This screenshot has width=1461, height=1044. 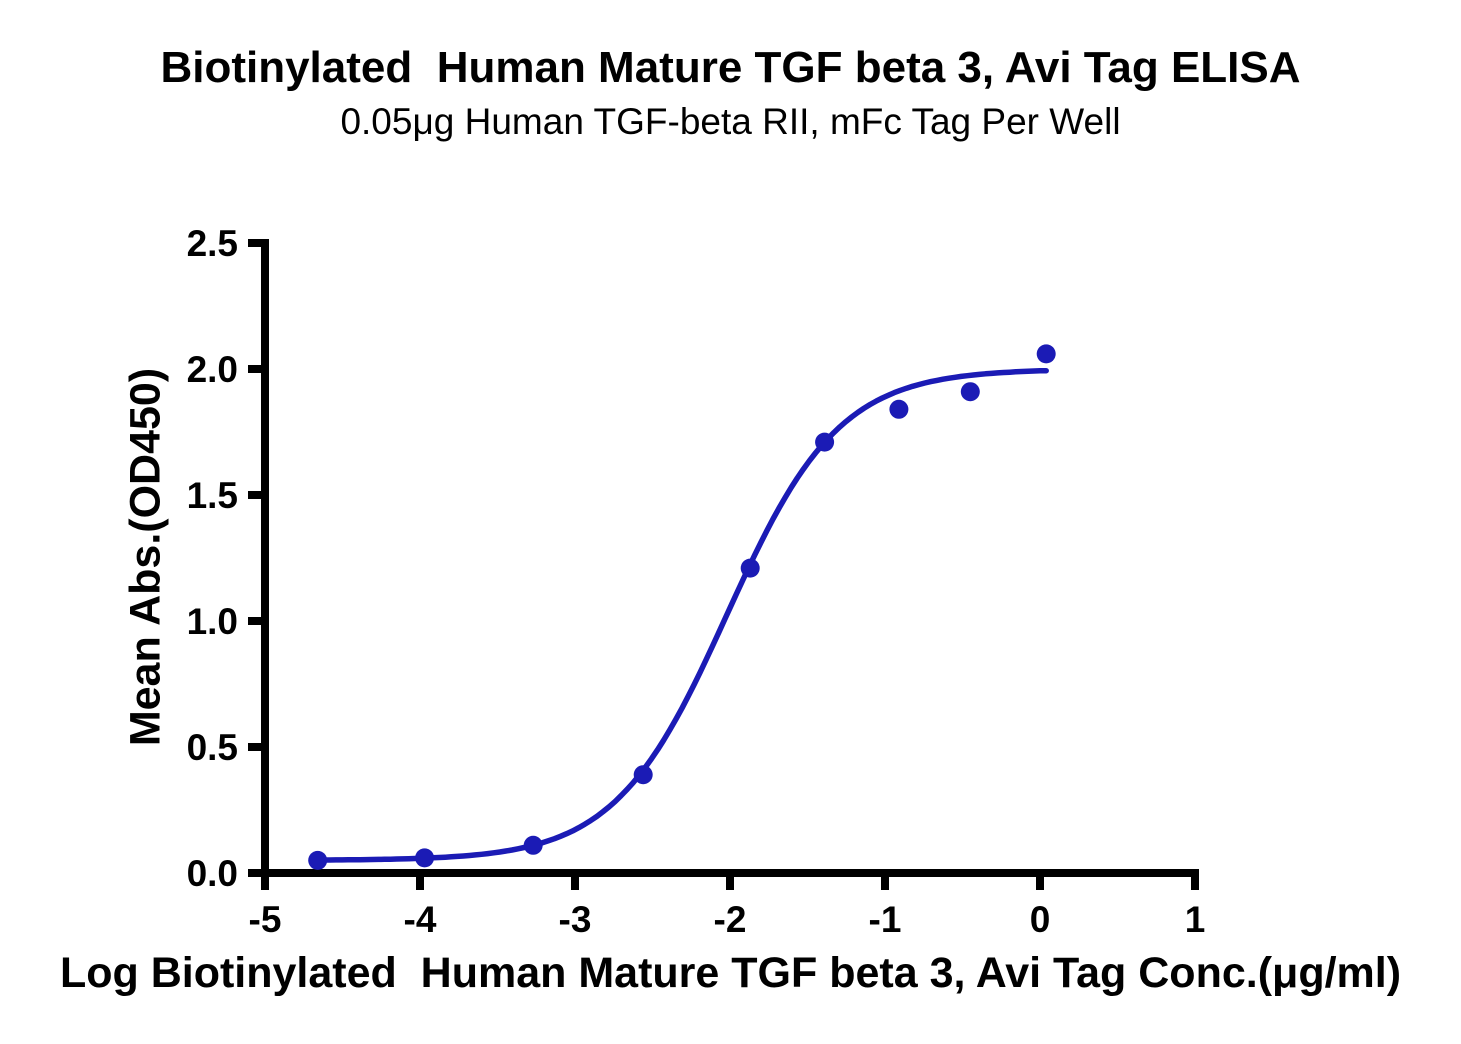 I want to click on y-tick-label: 1.5, so click(x=212, y=495).